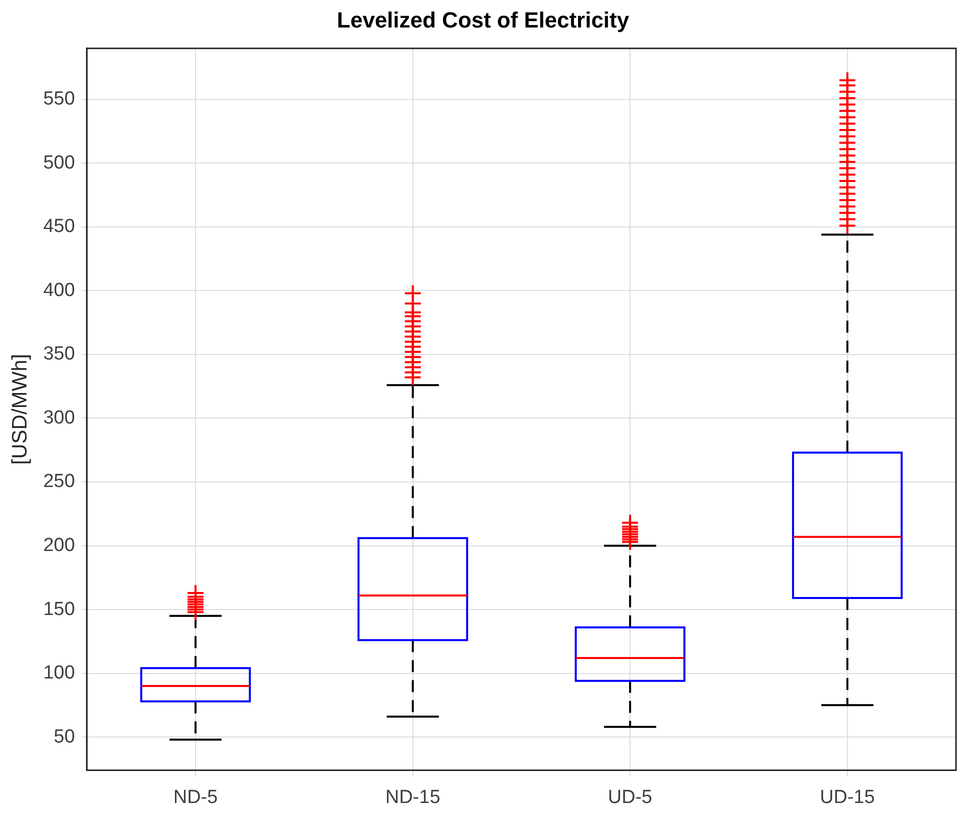 The width and height of the screenshot is (966, 819). Describe the element at coordinates (64, 737) in the screenshot. I see `y-tick-label: 50` at that location.